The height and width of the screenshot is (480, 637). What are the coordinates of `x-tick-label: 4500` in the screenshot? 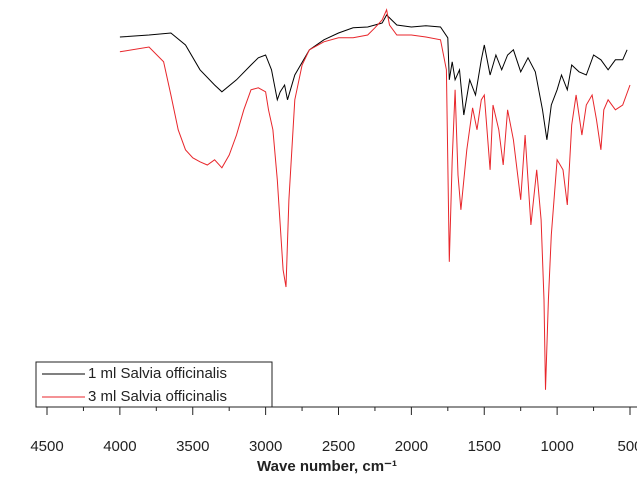 It's located at (46, 446).